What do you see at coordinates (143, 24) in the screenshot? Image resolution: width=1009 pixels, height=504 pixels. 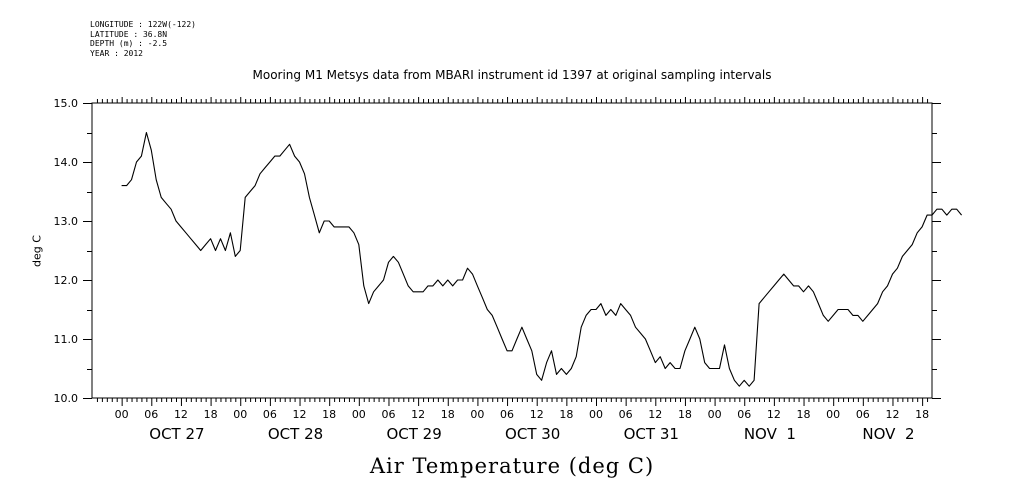 I see `longitude-text: LONGITUDE : 122W(-122)` at bounding box center [143, 24].